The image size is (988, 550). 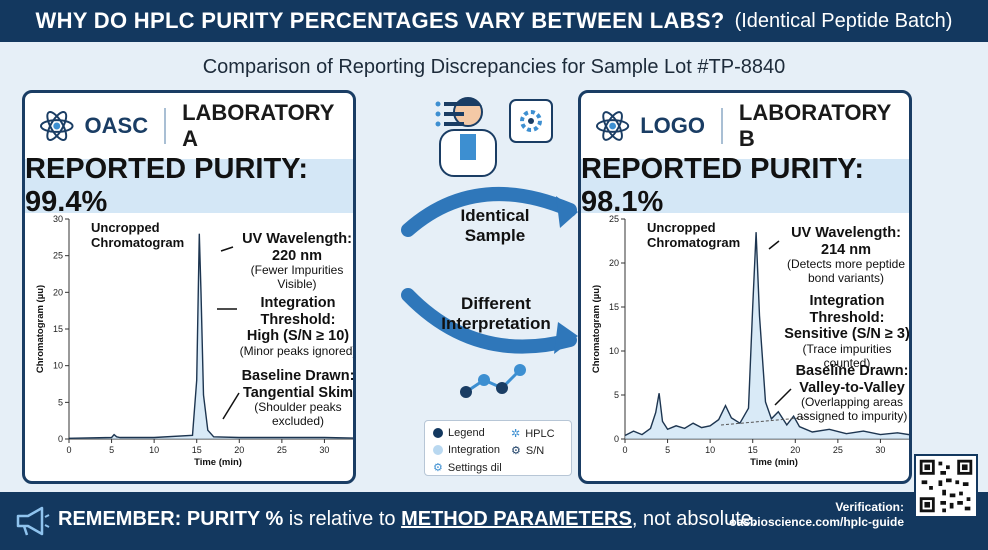 I want to click on legend-dot-icon, so click(x=438, y=433).